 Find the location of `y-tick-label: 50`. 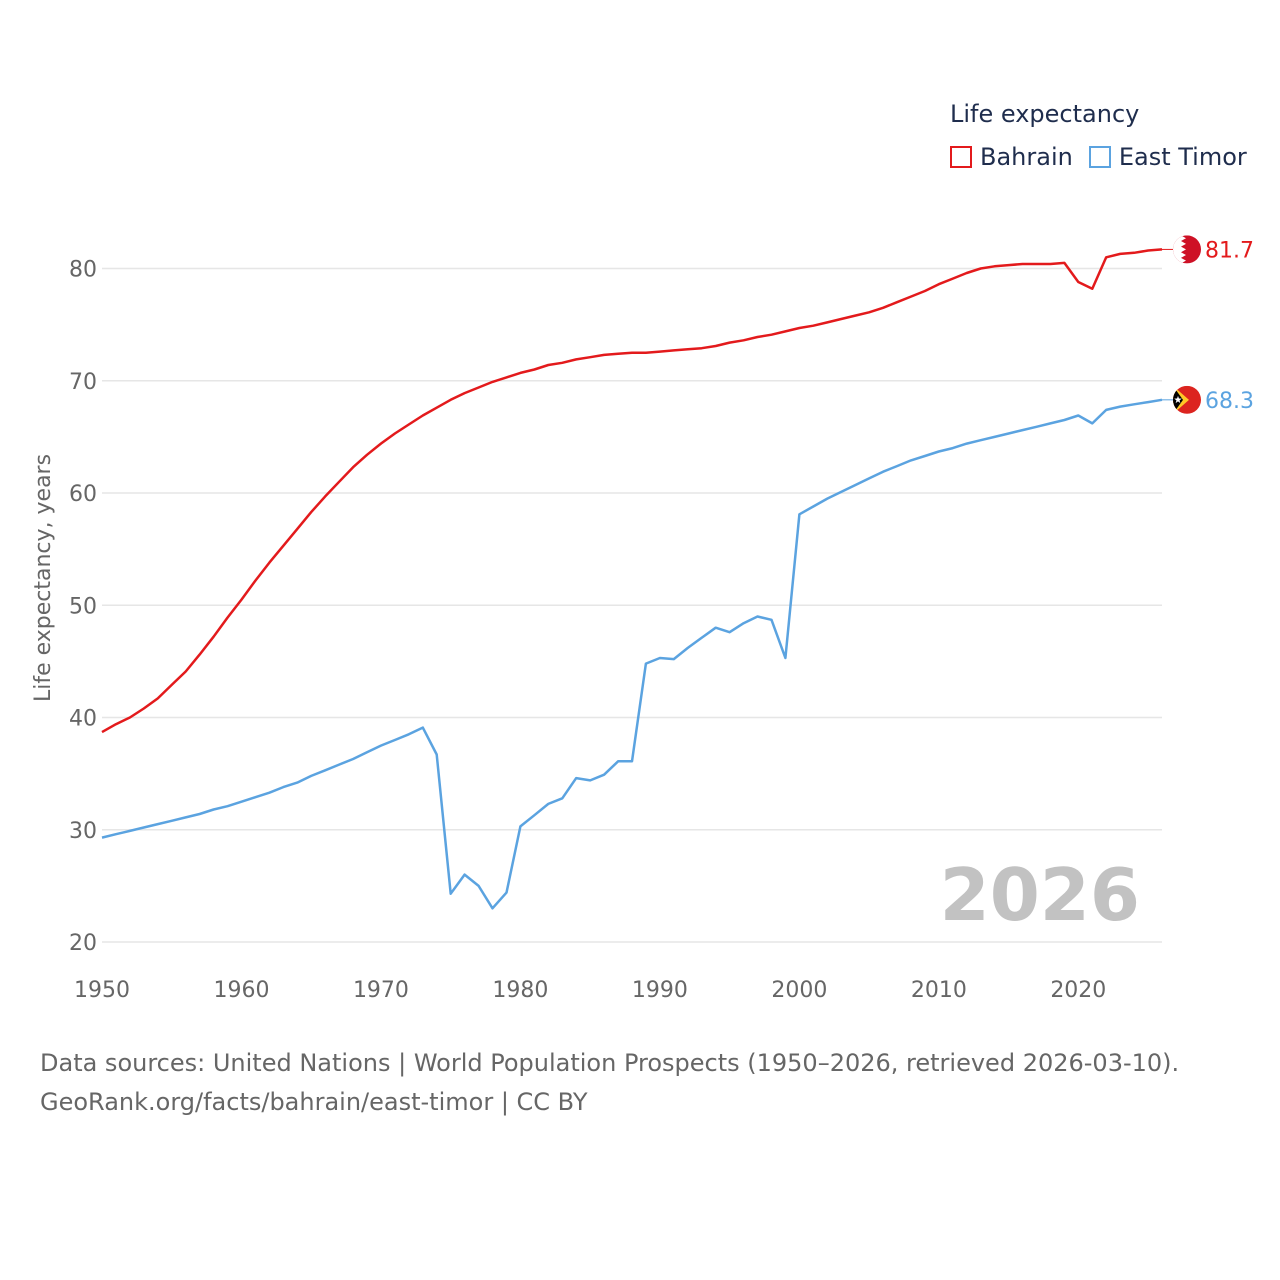

y-tick-label: 50 is located at coordinates (83, 606).